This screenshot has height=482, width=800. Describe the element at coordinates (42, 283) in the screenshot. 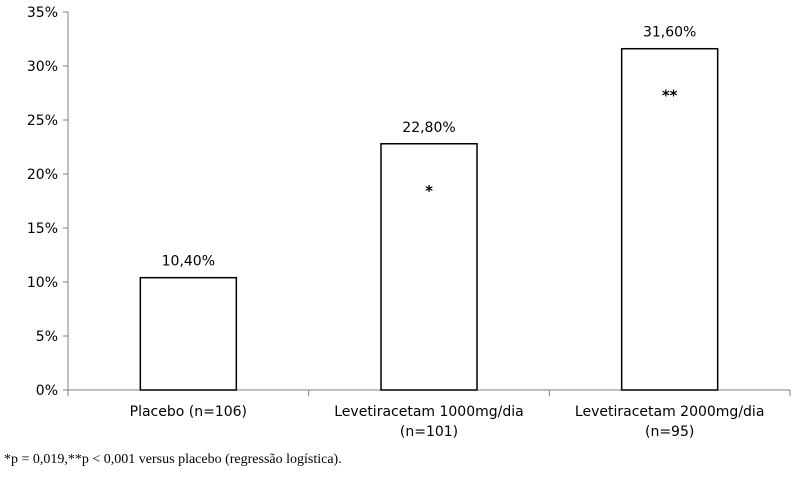

I see `y-tick-label: 10%` at that location.